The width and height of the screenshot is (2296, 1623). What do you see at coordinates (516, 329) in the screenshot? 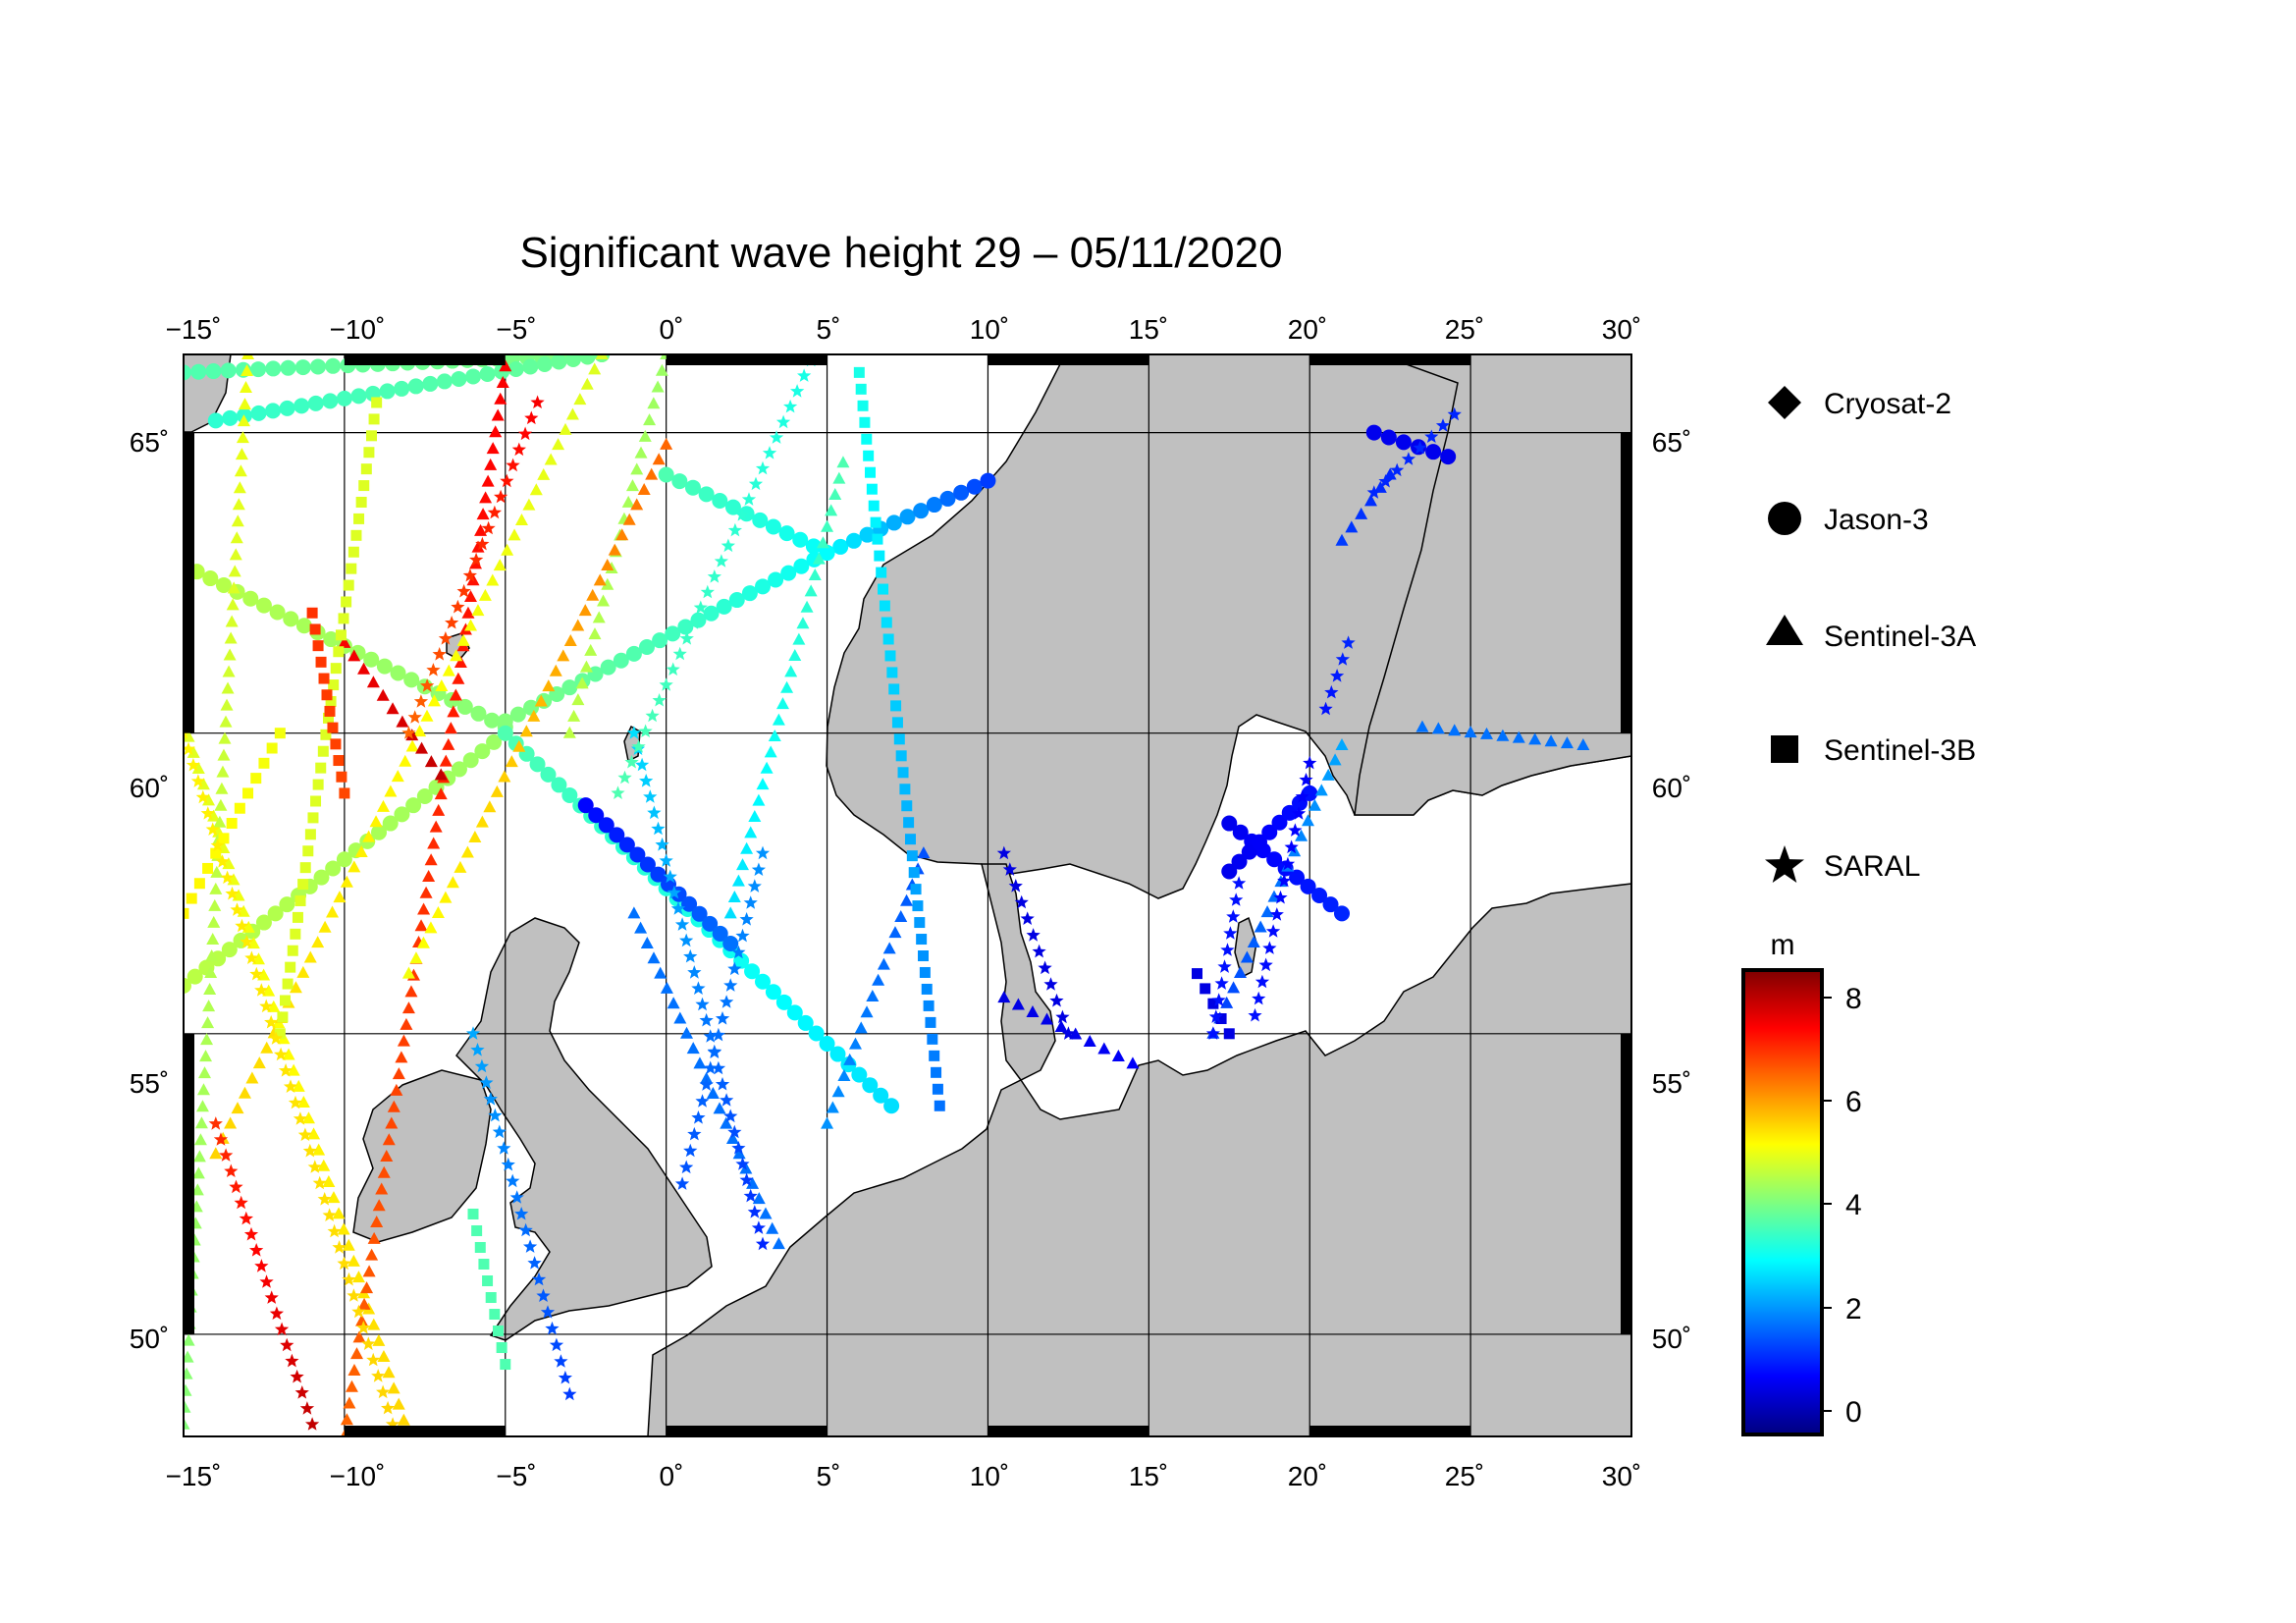
I see `lon-tick-top: −5˚` at bounding box center [516, 329].